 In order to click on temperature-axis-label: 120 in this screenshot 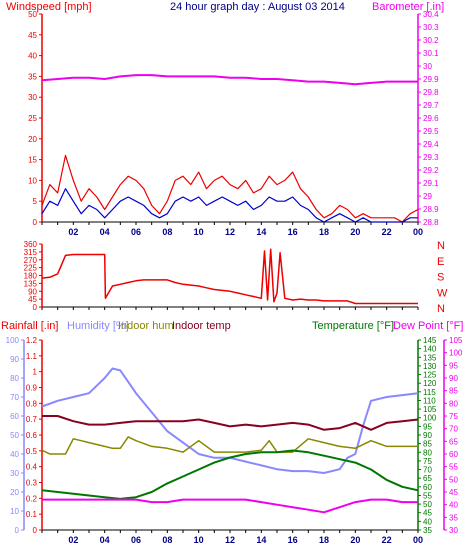, I will do `click(430, 383)`.